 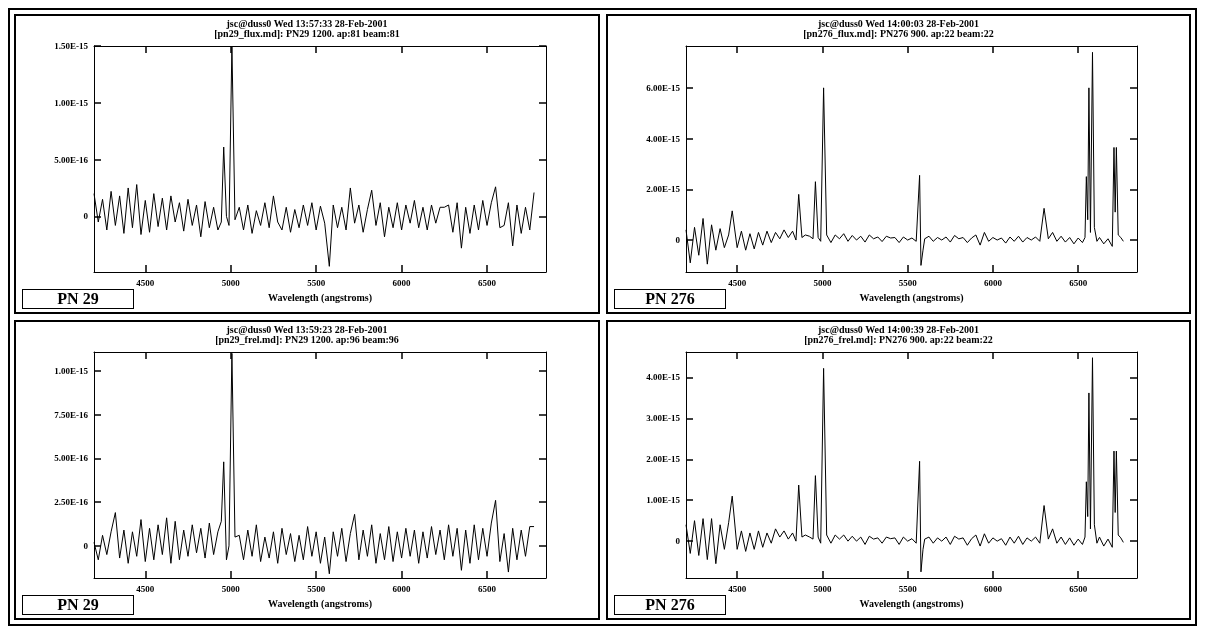 I want to click on chart-title: jsc@duss0 Wed 14:00:39 28-Feb-2001, so click(x=898, y=329).